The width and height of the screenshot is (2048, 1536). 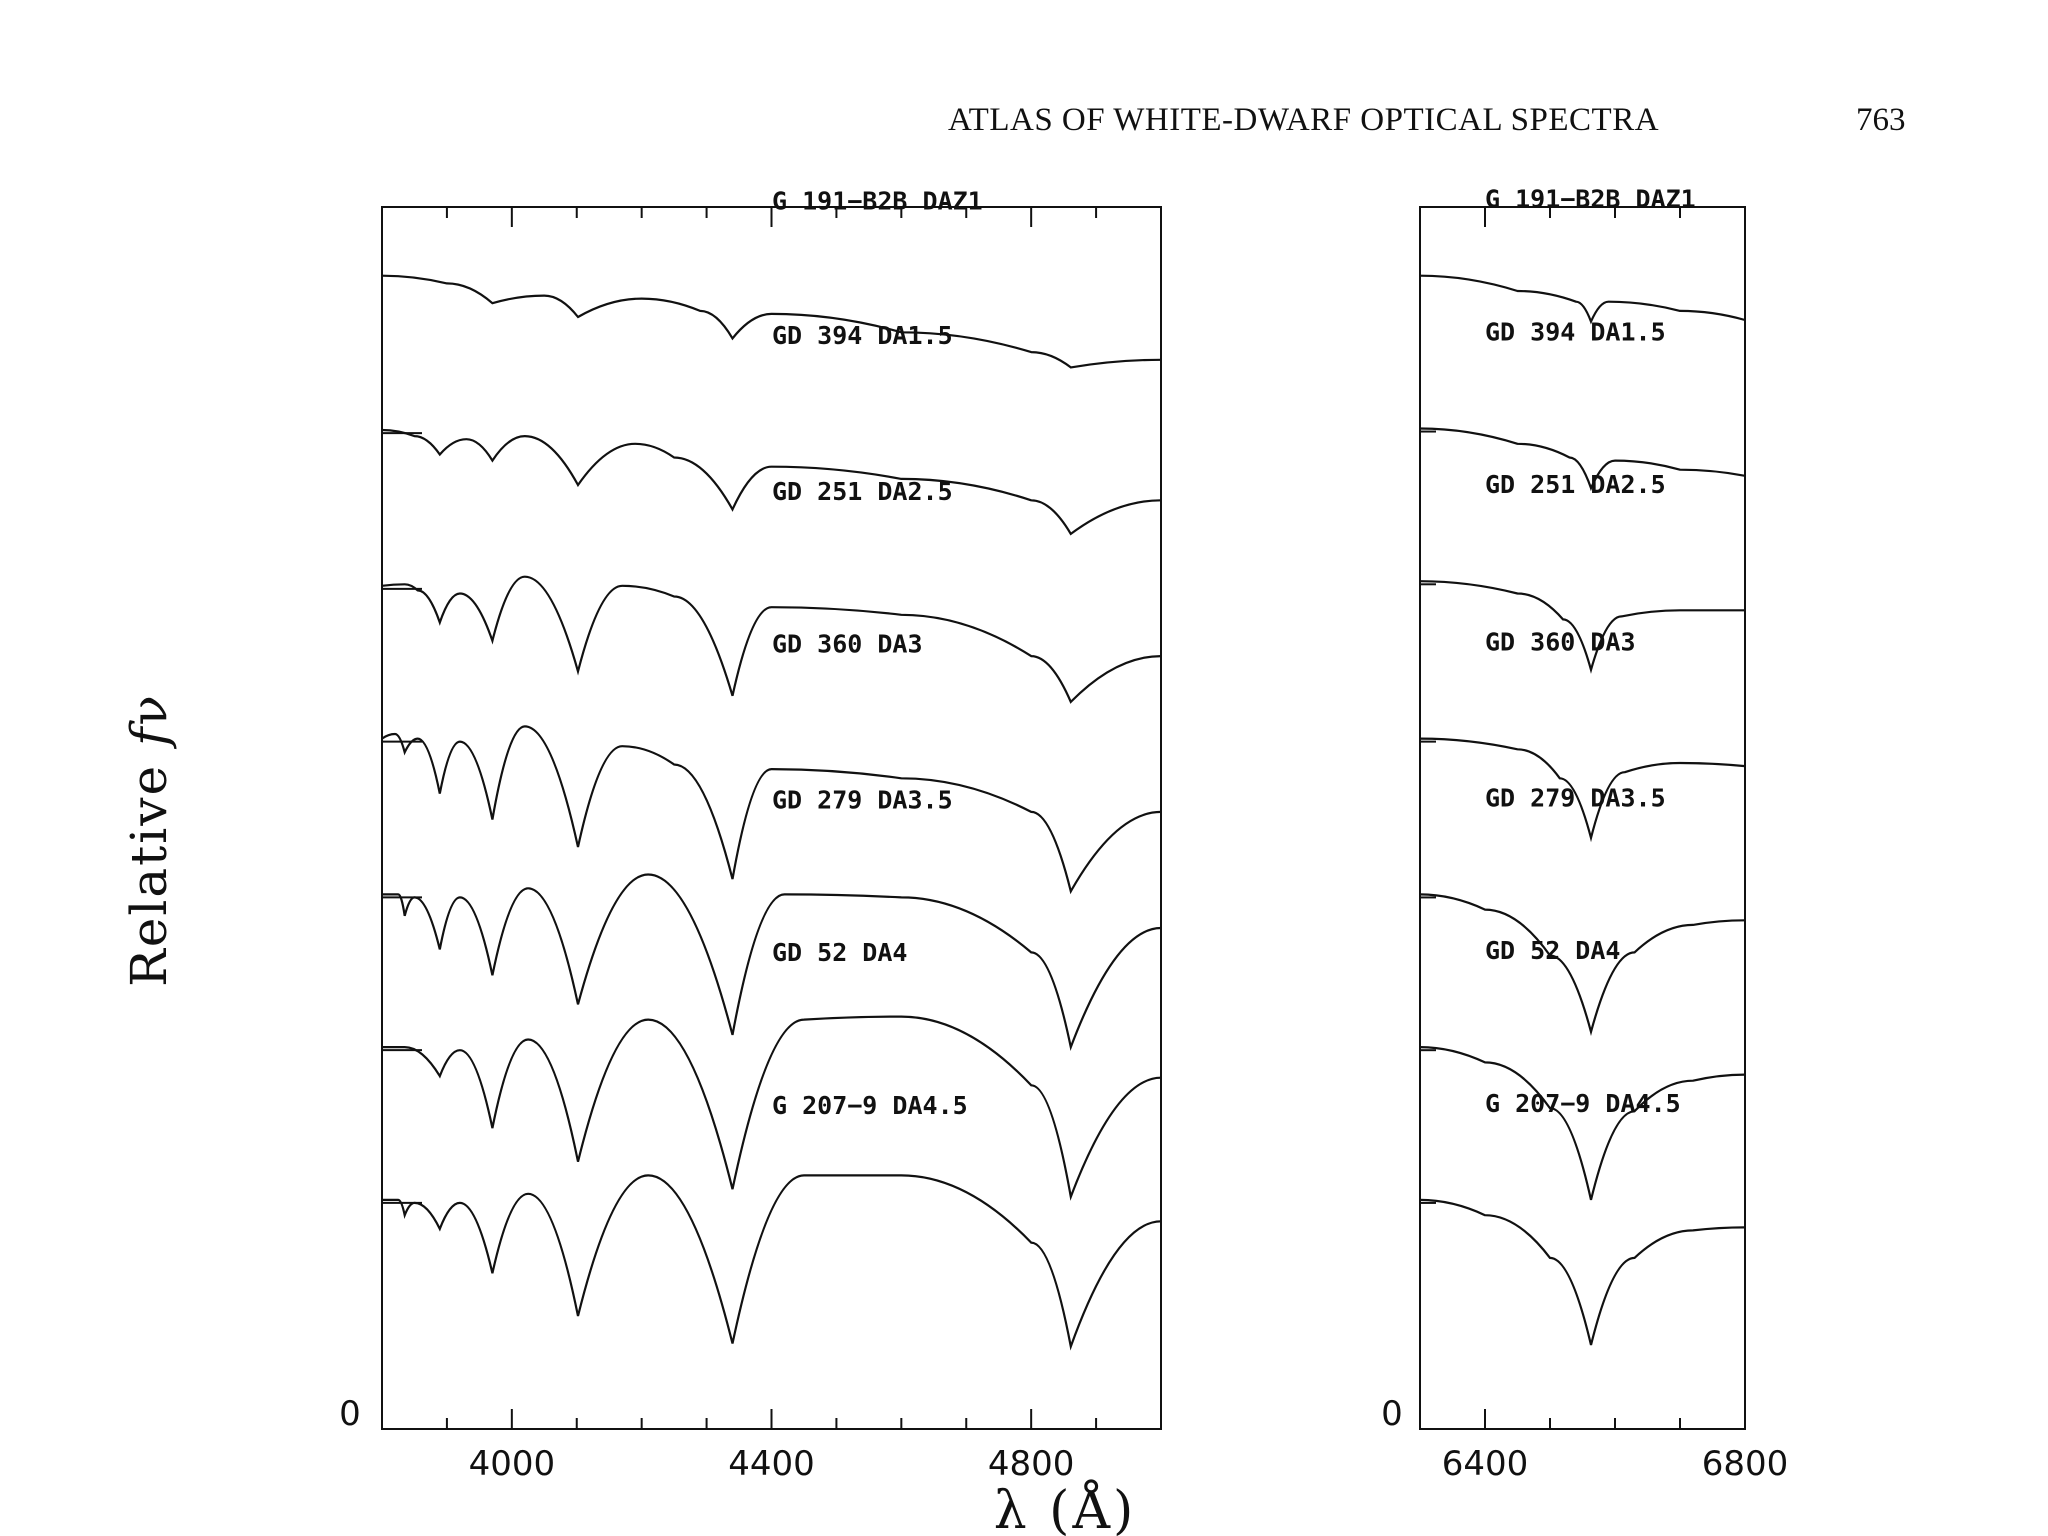 I want to click on running-title: ATLAS OF WHITE-DWARF OPTICAL SPECTRA, so click(x=1304, y=120).